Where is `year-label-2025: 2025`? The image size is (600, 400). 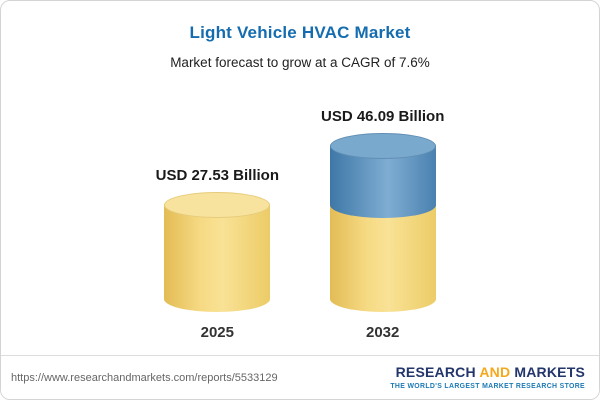
year-label-2025: 2025 is located at coordinates (217, 332).